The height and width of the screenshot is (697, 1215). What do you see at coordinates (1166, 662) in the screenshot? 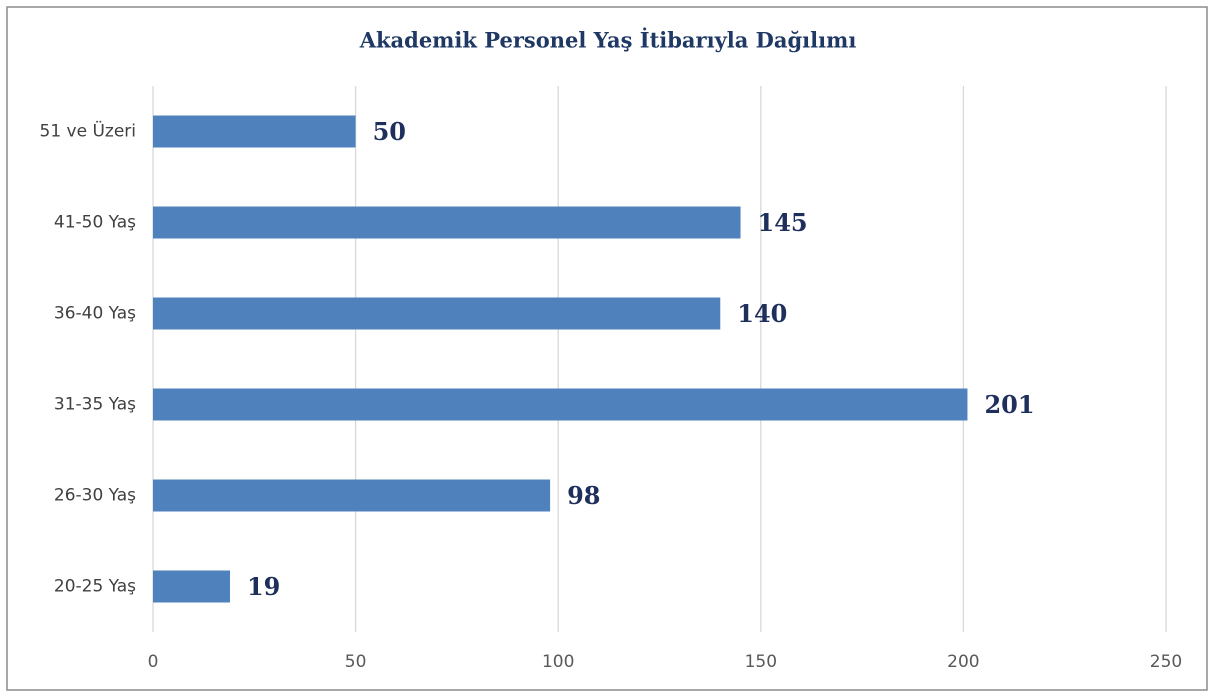
I see `x-tick-label: 250` at bounding box center [1166, 662].